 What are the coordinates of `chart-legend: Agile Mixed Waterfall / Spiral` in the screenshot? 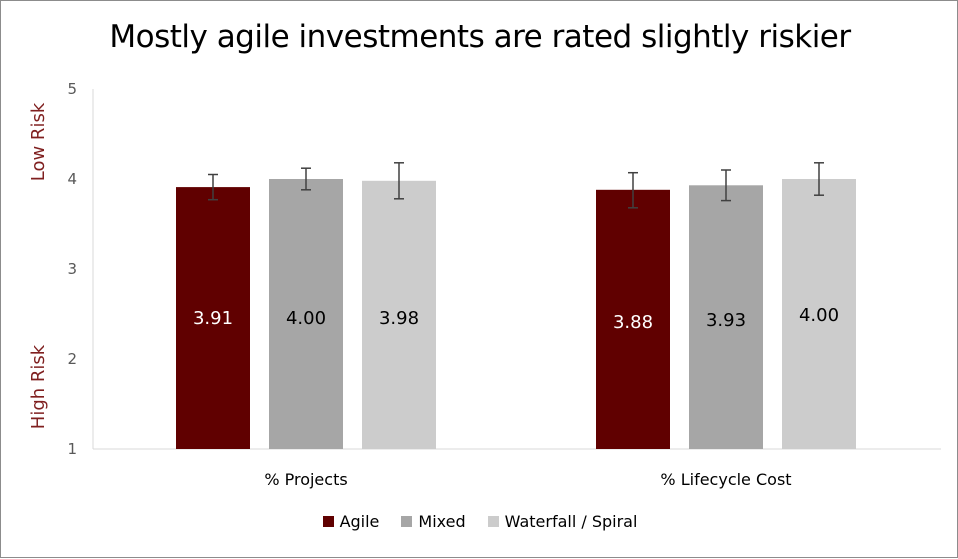 It's located at (479, 521).